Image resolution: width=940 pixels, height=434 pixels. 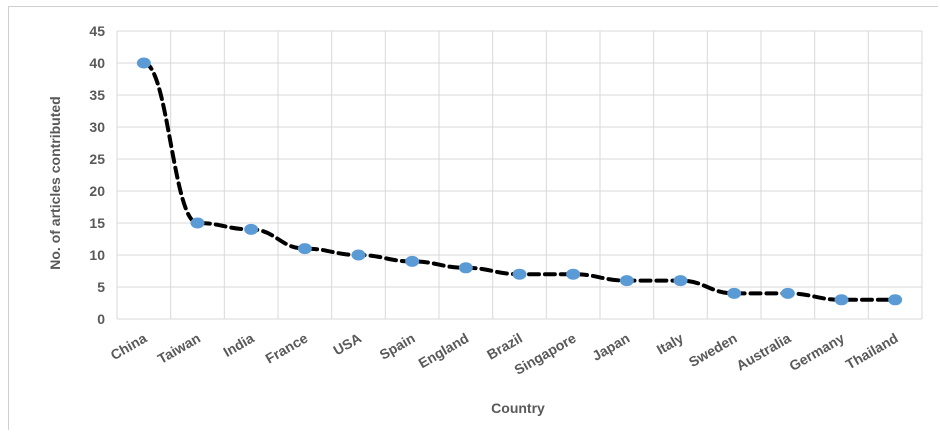 What do you see at coordinates (816, 352) in the screenshot?
I see `x-tick-label: Germany` at bounding box center [816, 352].